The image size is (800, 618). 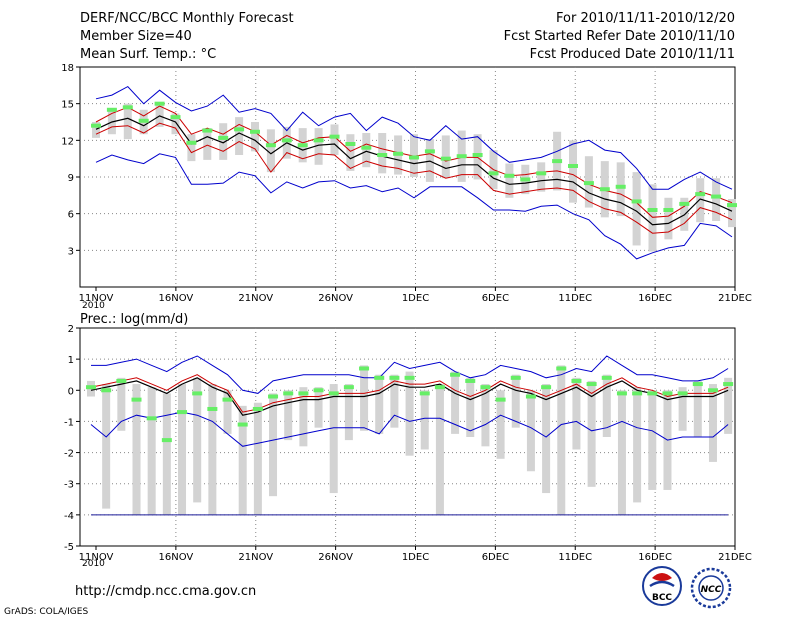 What do you see at coordinates (711, 588) in the screenshot?
I see `ncc-logo-icon: NCC` at bounding box center [711, 588].